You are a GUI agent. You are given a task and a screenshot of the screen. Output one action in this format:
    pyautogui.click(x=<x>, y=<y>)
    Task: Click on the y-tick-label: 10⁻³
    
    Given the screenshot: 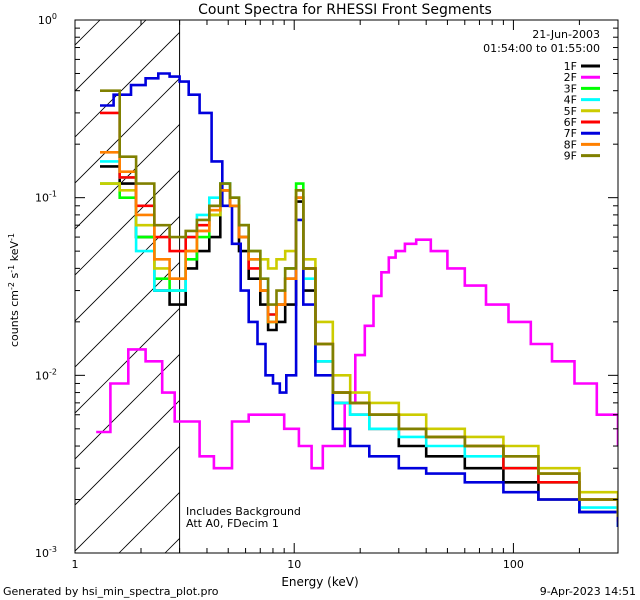 What is the action you would take?
    pyautogui.click(x=46, y=552)
    